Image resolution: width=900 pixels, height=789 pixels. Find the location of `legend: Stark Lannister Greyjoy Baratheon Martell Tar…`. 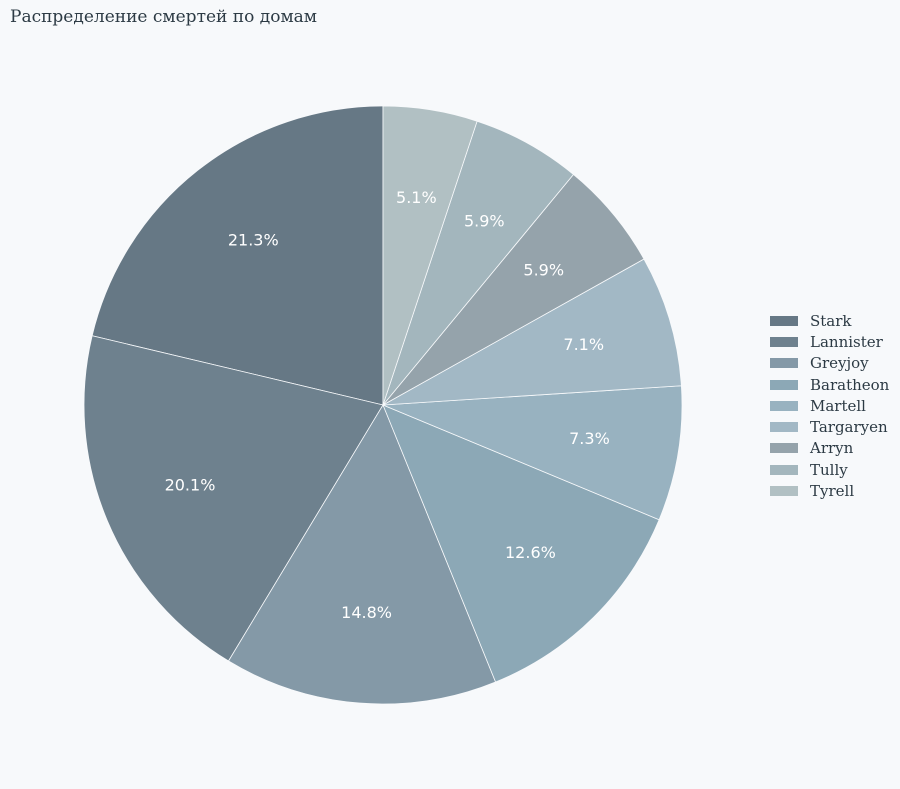

legend: Stark Lannister Greyjoy Baratheon Martell Tar… is located at coordinates (829, 406).